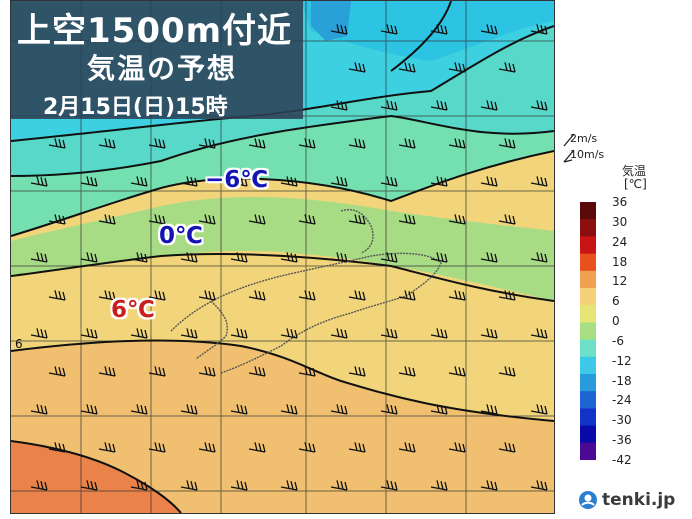 This screenshot has width=692, height=519. What do you see at coordinates (634, 171) in the screenshot?
I see `legend-title: 気温` at bounding box center [634, 171].